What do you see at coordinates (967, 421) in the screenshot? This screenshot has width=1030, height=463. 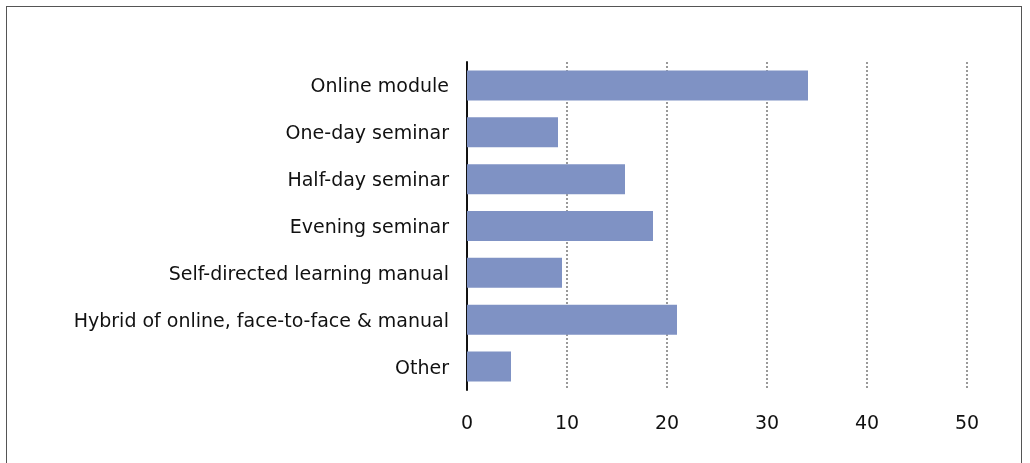 I see `x-tick-label: 50` at bounding box center [967, 421].